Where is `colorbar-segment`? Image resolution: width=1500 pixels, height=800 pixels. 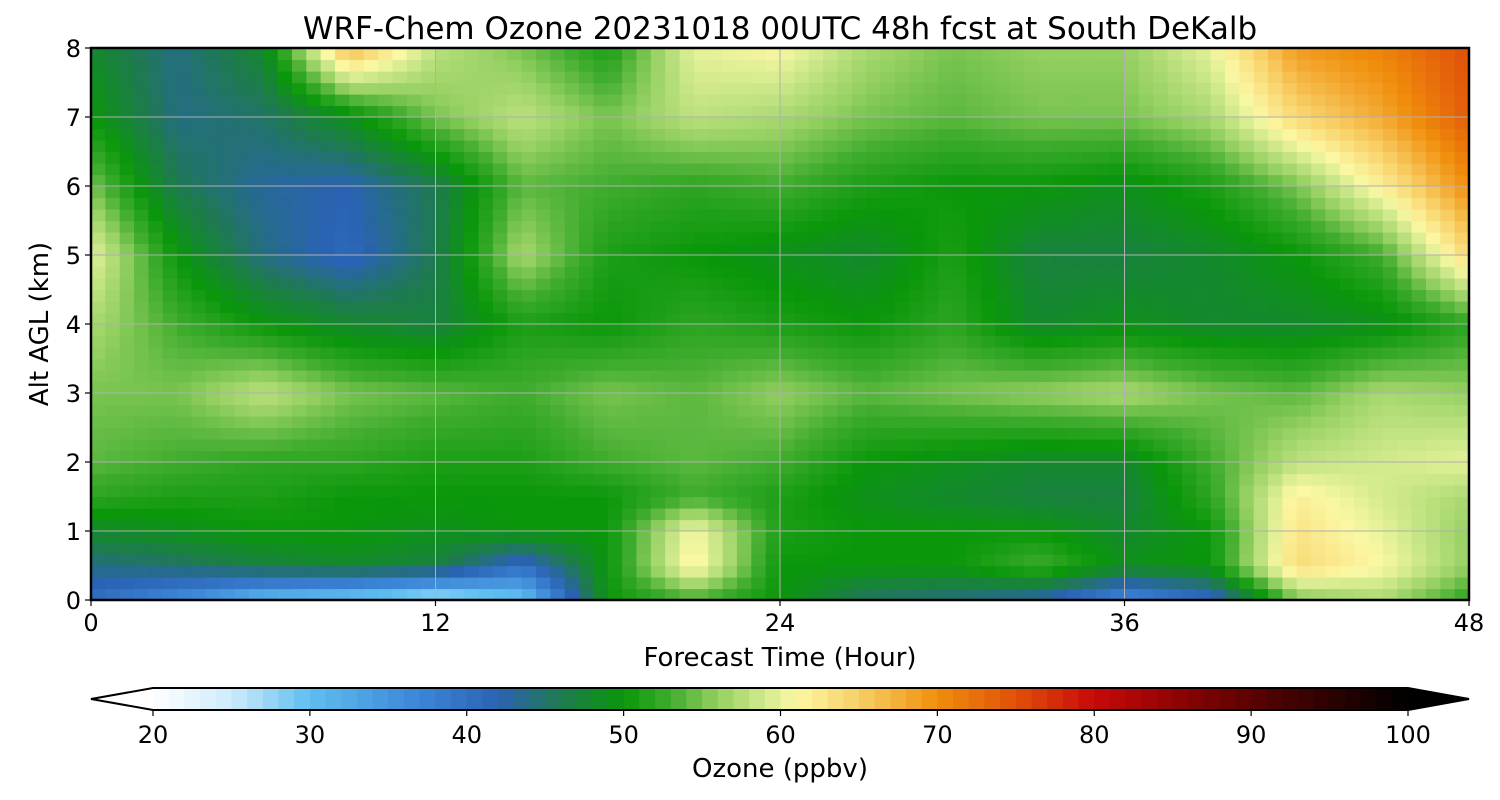
colorbar-segment is located at coordinates (553, 699).